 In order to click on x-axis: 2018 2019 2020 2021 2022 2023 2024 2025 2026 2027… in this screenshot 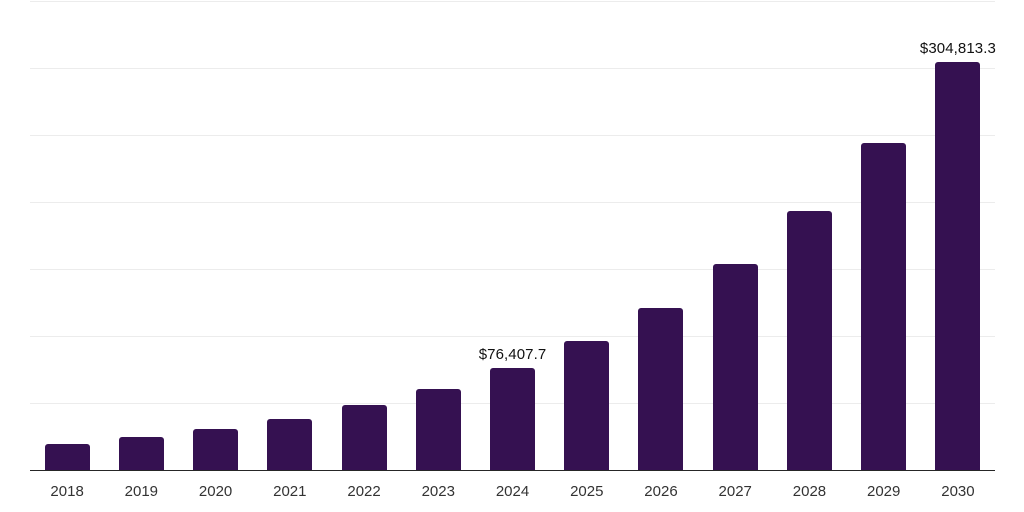, I will do `click(512, 491)`.